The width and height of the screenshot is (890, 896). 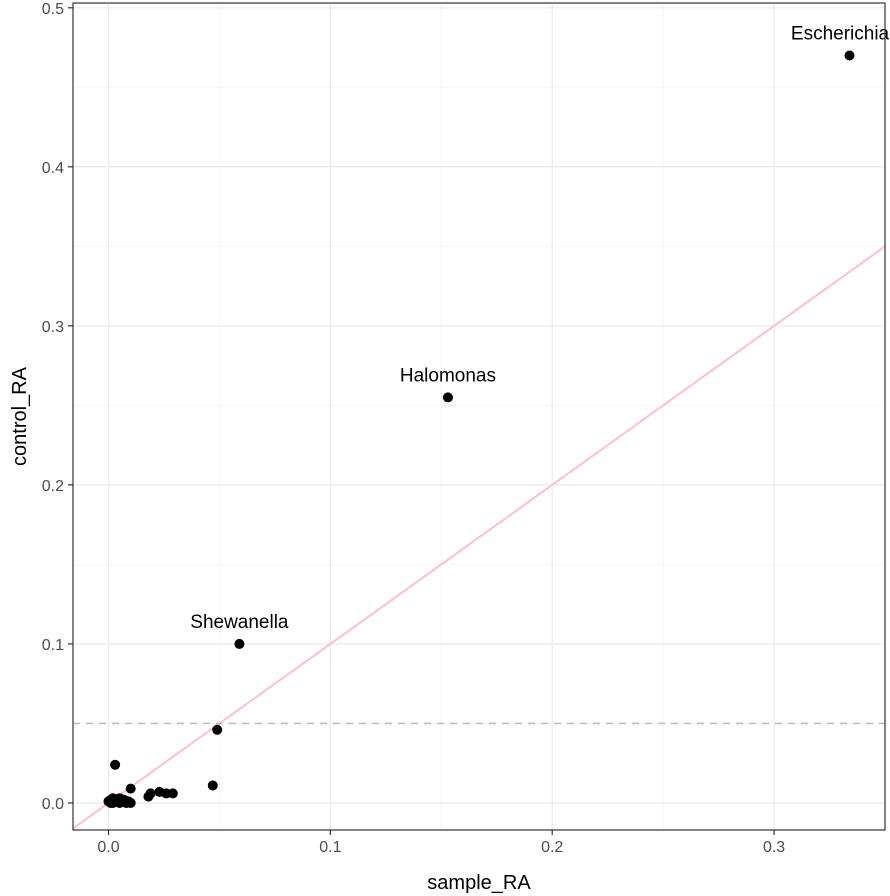 I want to click on x-tick-label: 0.0, so click(x=108, y=847).